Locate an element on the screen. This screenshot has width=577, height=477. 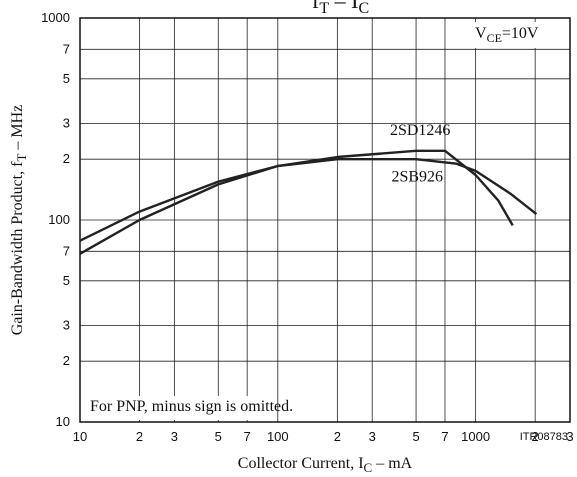
note-box is located at coordinates (169, 408).